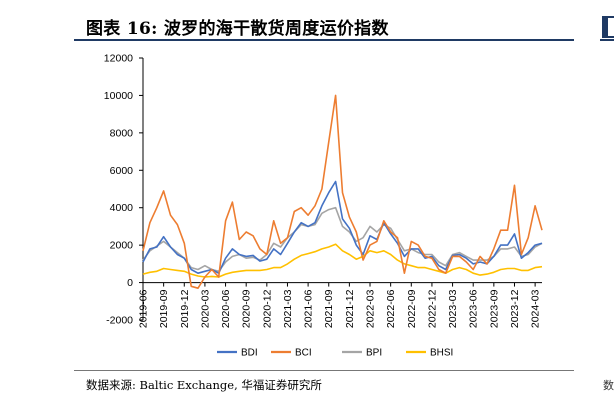 This screenshot has width=614, height=406. I want to click on x-tick-label: 2021-09, so click(329, 308).